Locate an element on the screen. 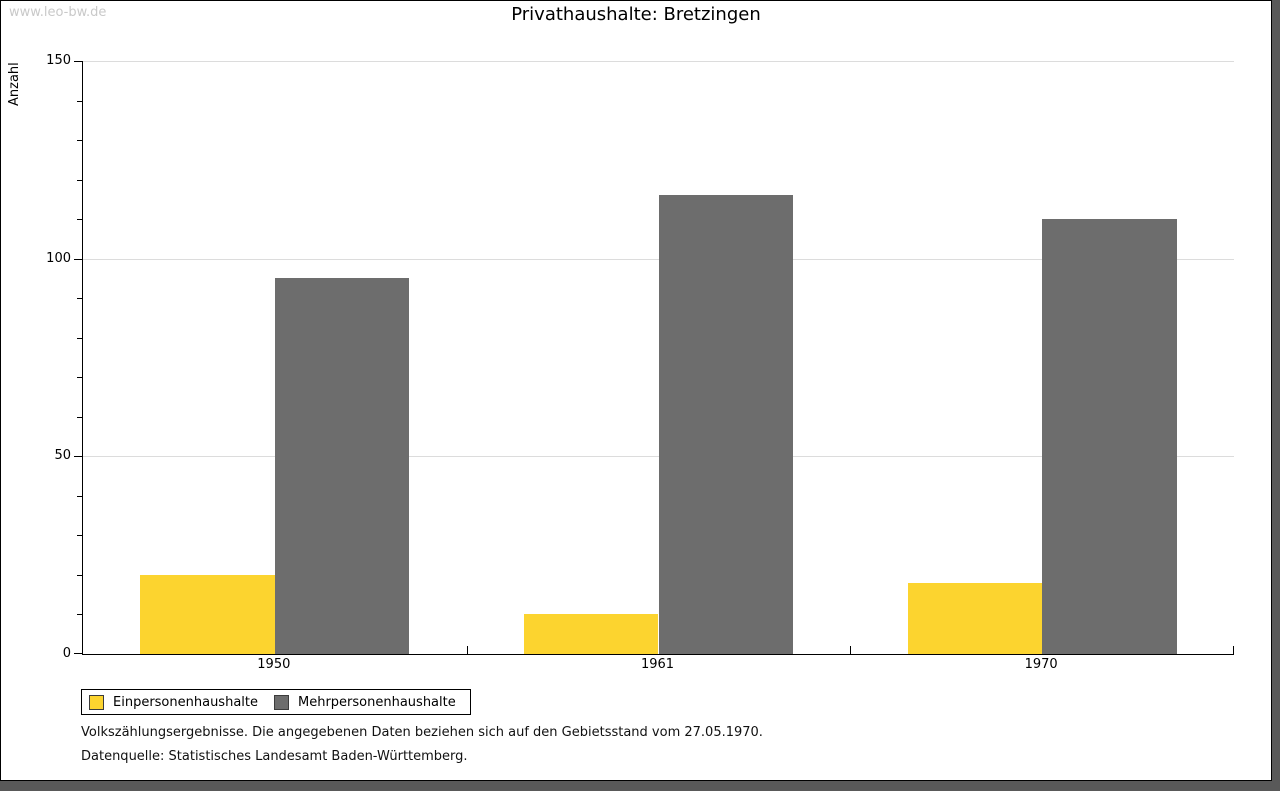  legend-swatch-mehrpersonenhaushalte is located at coordinates (281, 702).